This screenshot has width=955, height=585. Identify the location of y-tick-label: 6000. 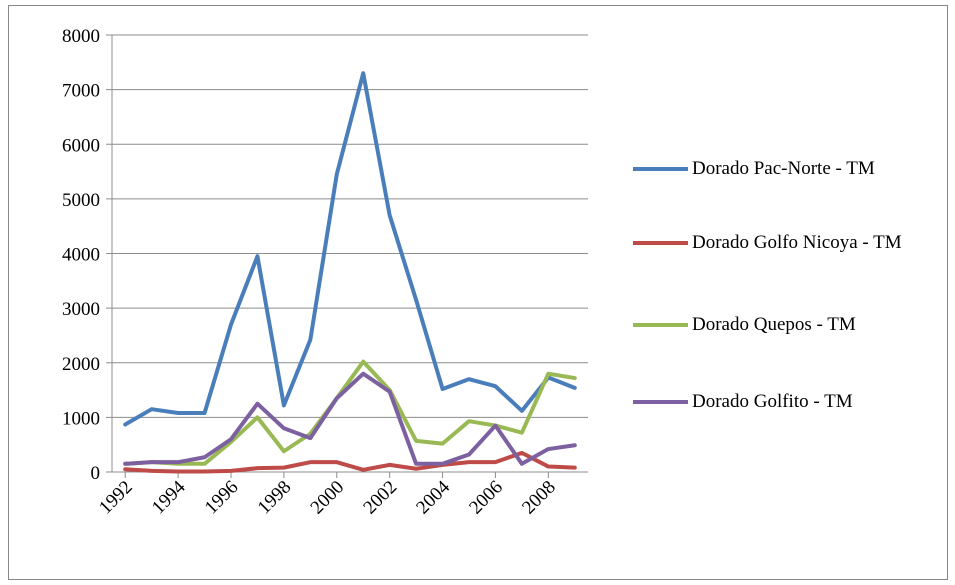
(81, 145).